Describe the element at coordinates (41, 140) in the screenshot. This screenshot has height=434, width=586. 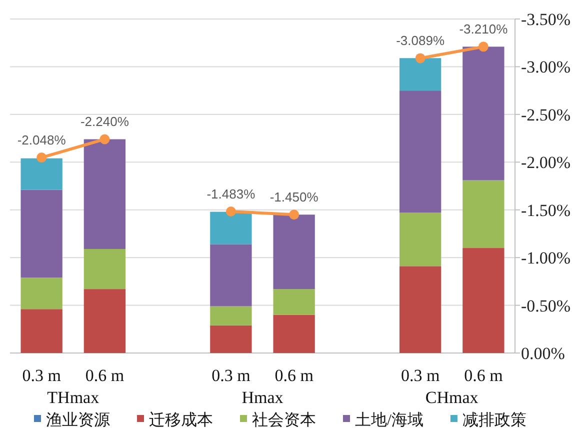
I see `data-label: -2.048%` at that location.